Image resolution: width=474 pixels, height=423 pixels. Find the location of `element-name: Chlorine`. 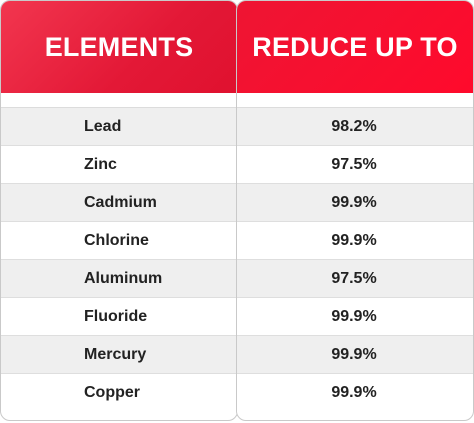

element-name: Chlorine is located at coordinates (116, 240).